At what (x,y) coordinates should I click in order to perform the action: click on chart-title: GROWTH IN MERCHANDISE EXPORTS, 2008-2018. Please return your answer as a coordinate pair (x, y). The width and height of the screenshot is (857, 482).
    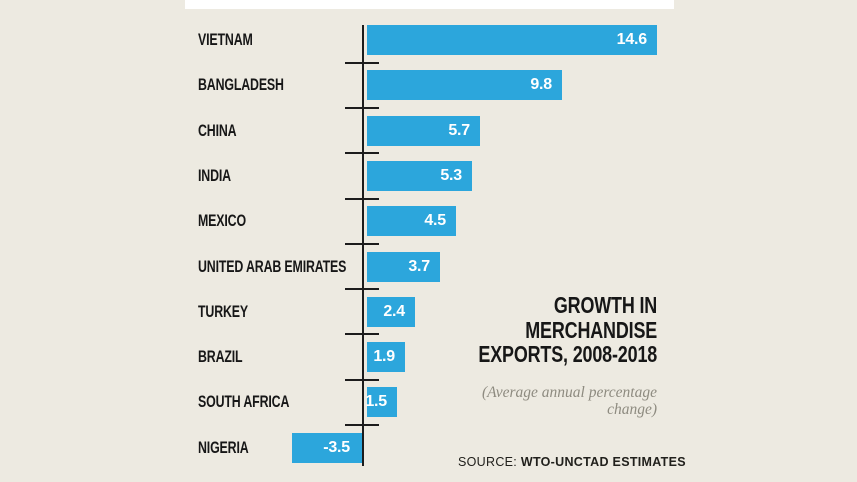
    Looking at the image, I should click on (542, 330).